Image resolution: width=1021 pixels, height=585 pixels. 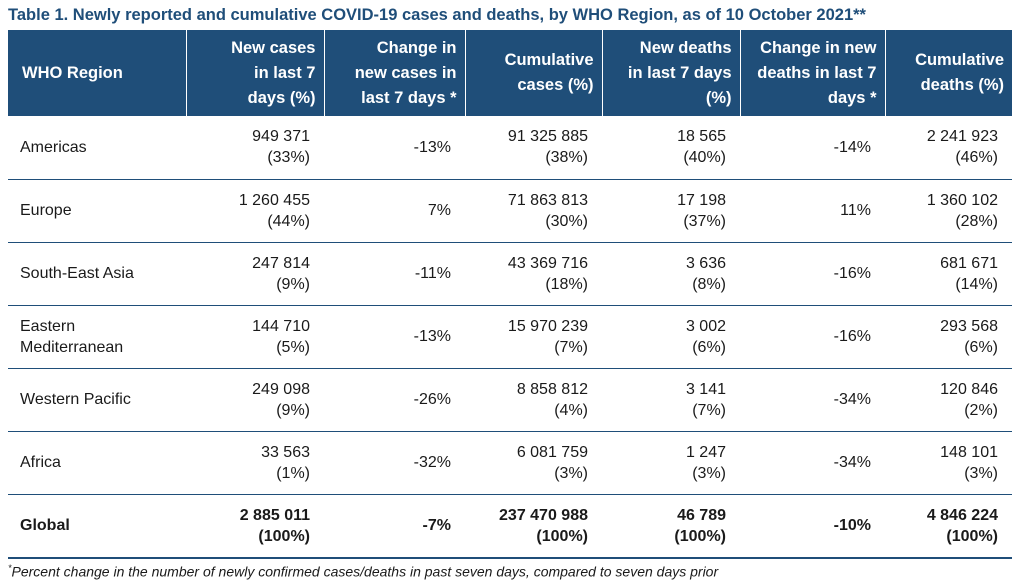 I want to click on header-line: New deaths, so click(x=685, y=47).